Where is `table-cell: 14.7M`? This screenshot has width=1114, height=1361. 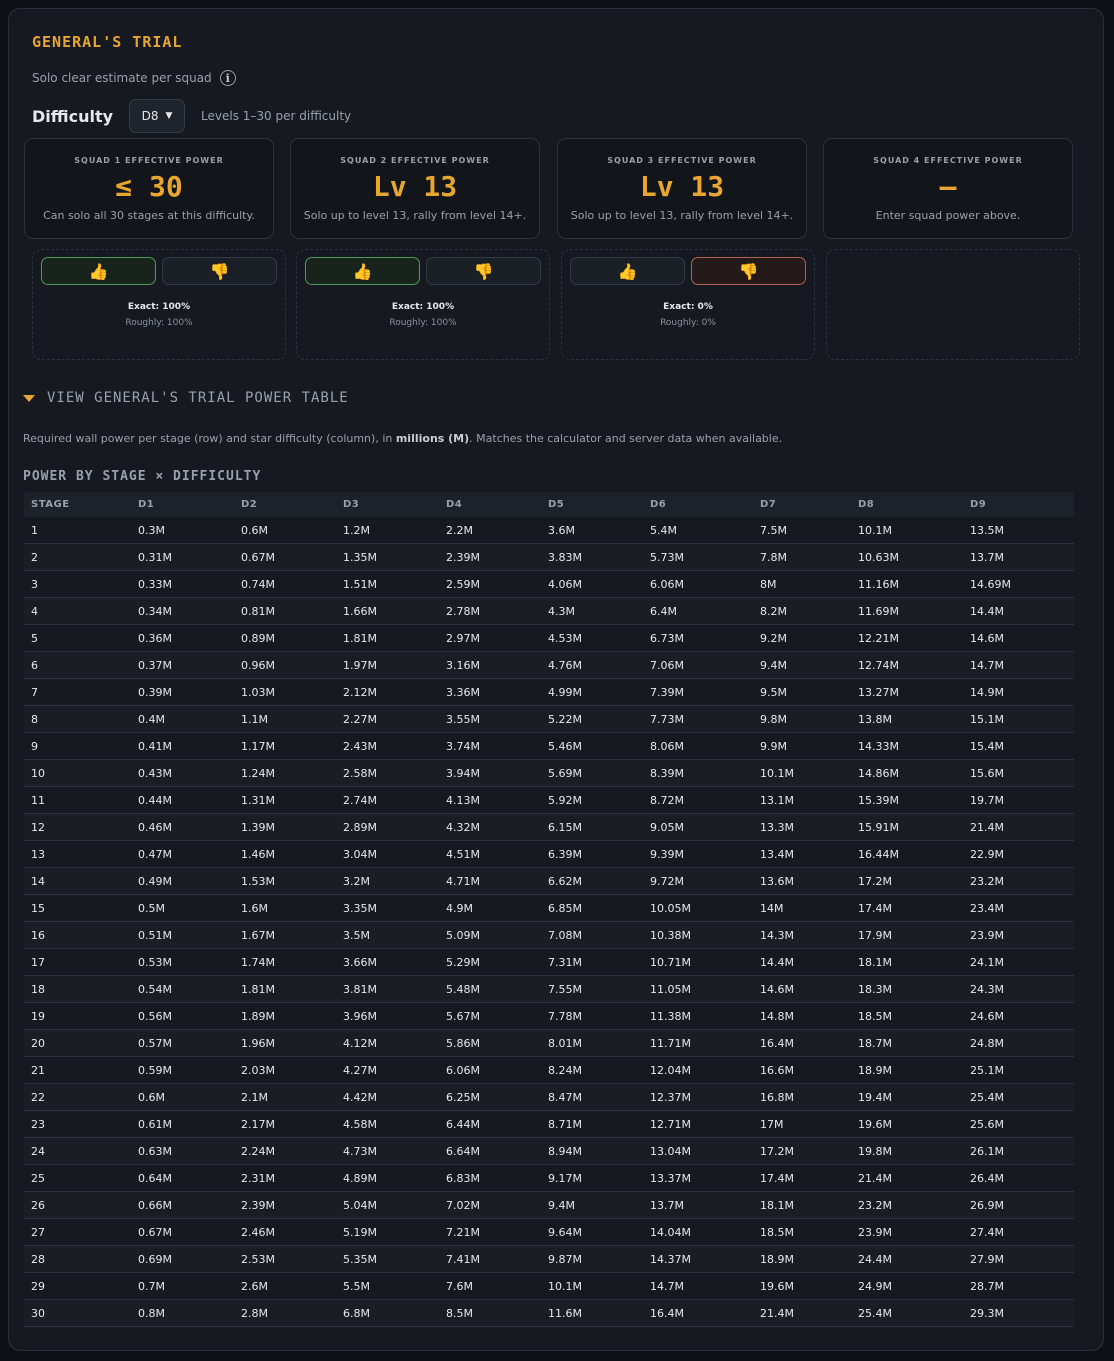
table-cell: 14.7M is located at coordinates (987, 665).